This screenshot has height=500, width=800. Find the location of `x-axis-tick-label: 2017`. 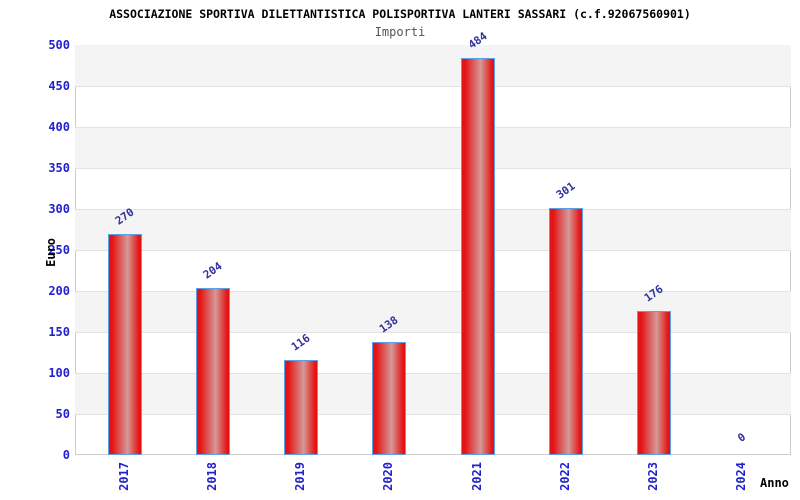

x-axis-tick-label: 2017 is located at coordinates (124, 476).